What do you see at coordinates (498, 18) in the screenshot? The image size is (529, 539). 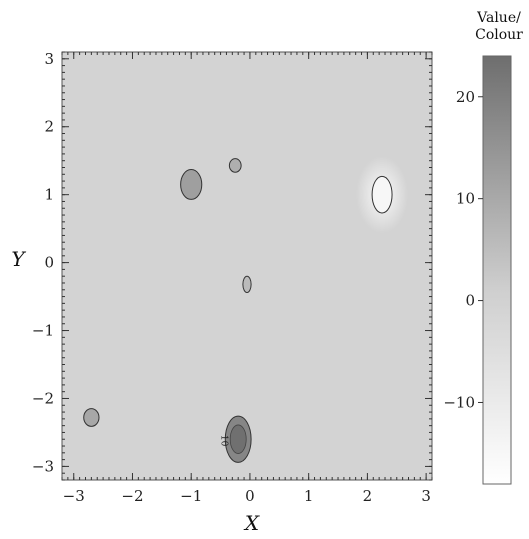 I see `colorbar-title-line-1: Value/` at bounding box center [498, 18].